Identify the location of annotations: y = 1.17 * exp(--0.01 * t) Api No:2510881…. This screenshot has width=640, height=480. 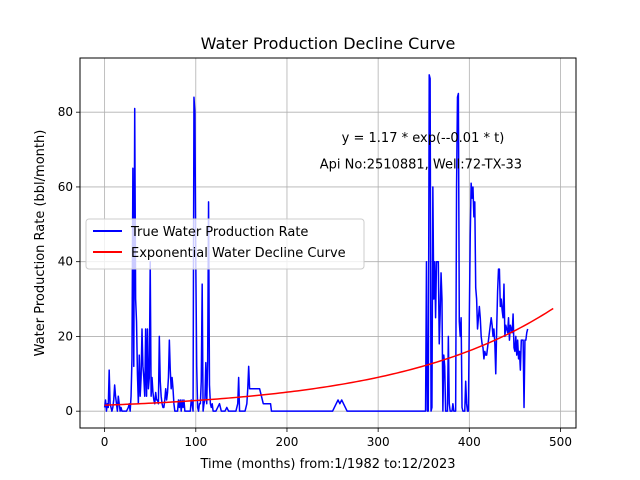
(421, 151).